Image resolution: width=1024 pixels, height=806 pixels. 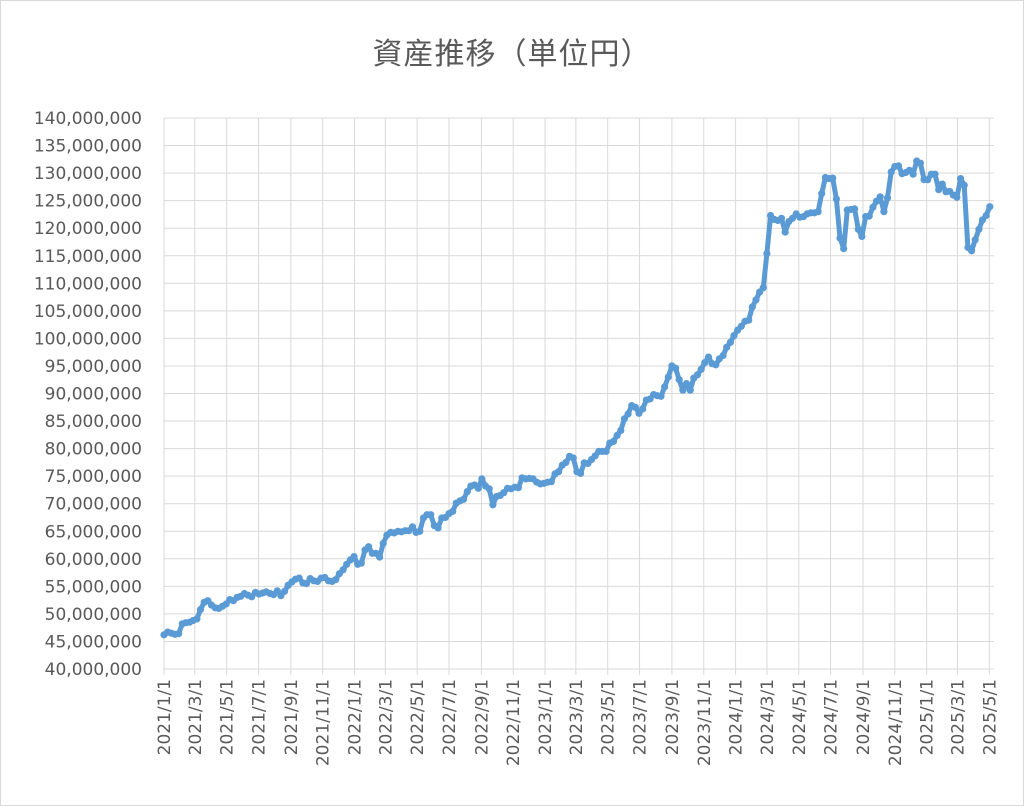 What do you see at coordinates (88, 174) in the screenshot?
I see `y-tick-label: 130,000,000` at bounding box center [88, 174].